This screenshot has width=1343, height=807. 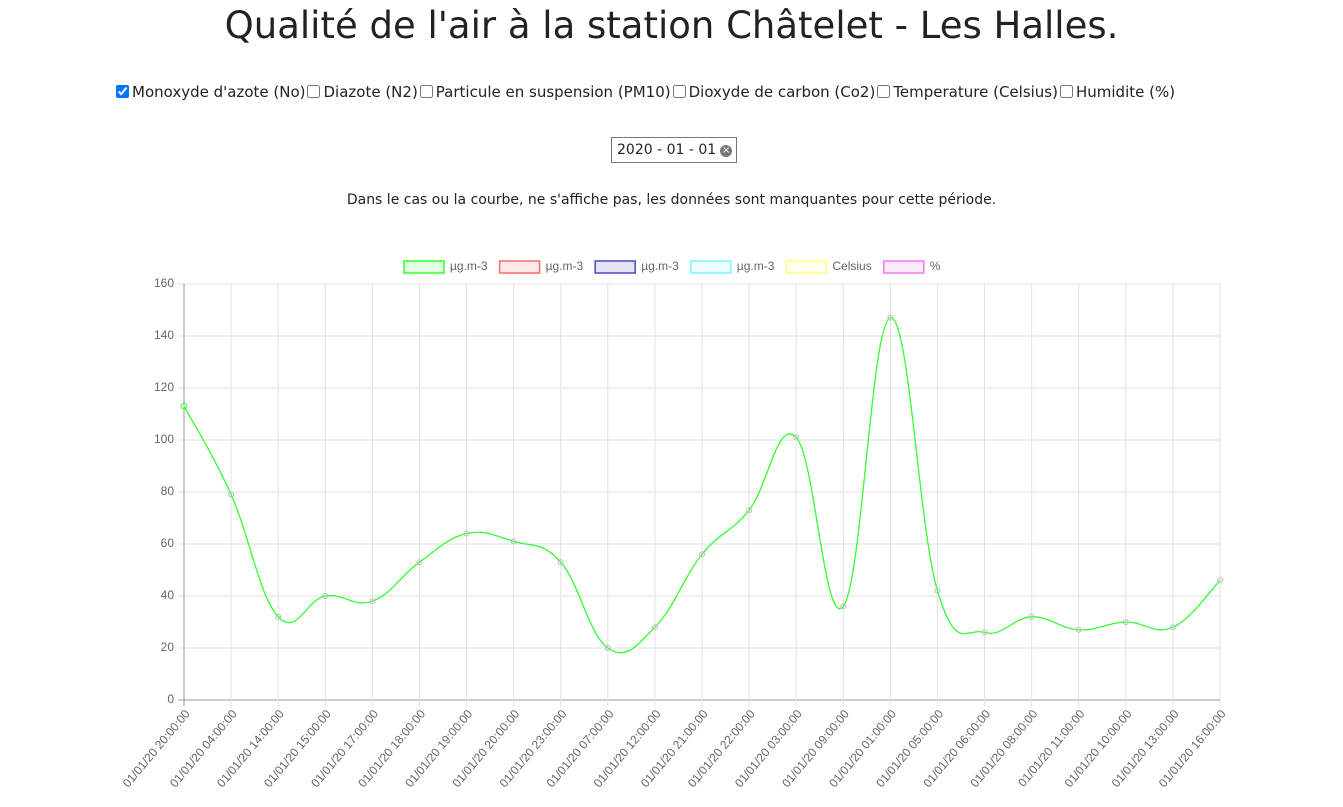 What do you see at coordinates (1125, 92) in the screenshot?
I see `option-label: Humidite (%)` at bounding box center [1125, 92].